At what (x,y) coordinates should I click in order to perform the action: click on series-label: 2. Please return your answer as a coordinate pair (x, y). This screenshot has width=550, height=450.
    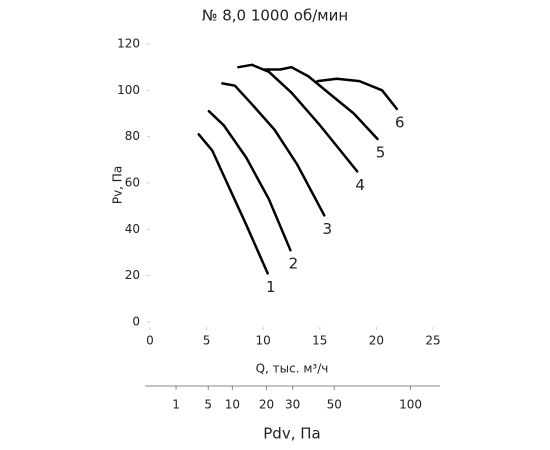
    Looking at the image, I should click on (294, 264).